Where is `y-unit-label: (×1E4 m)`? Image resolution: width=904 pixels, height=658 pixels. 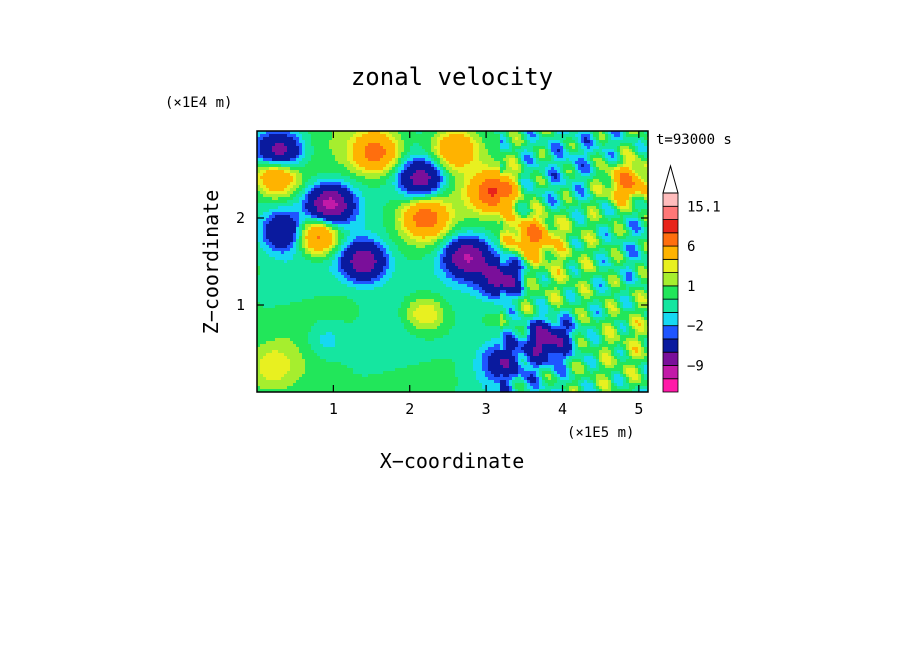 y-unit-label: (×1E4 m) is located at coordinates (198, 103).